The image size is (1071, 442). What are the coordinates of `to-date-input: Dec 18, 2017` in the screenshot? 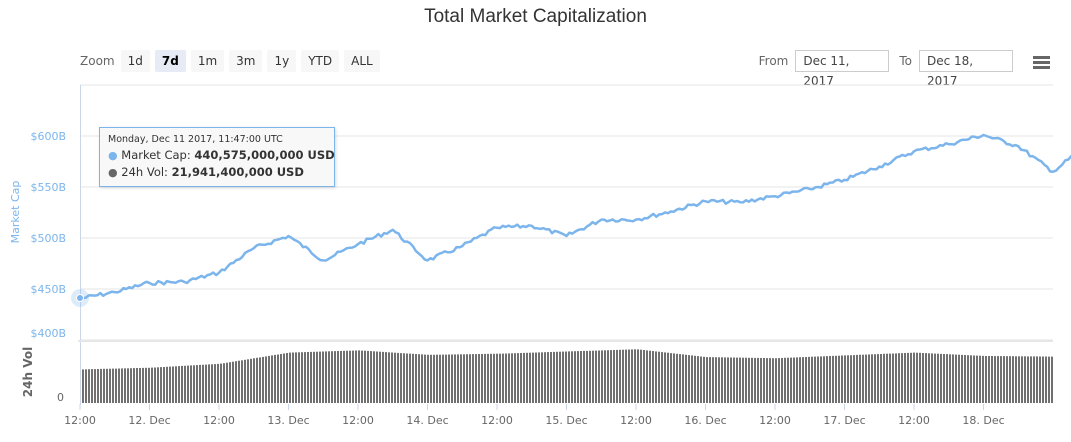 It's located at (966, 69).